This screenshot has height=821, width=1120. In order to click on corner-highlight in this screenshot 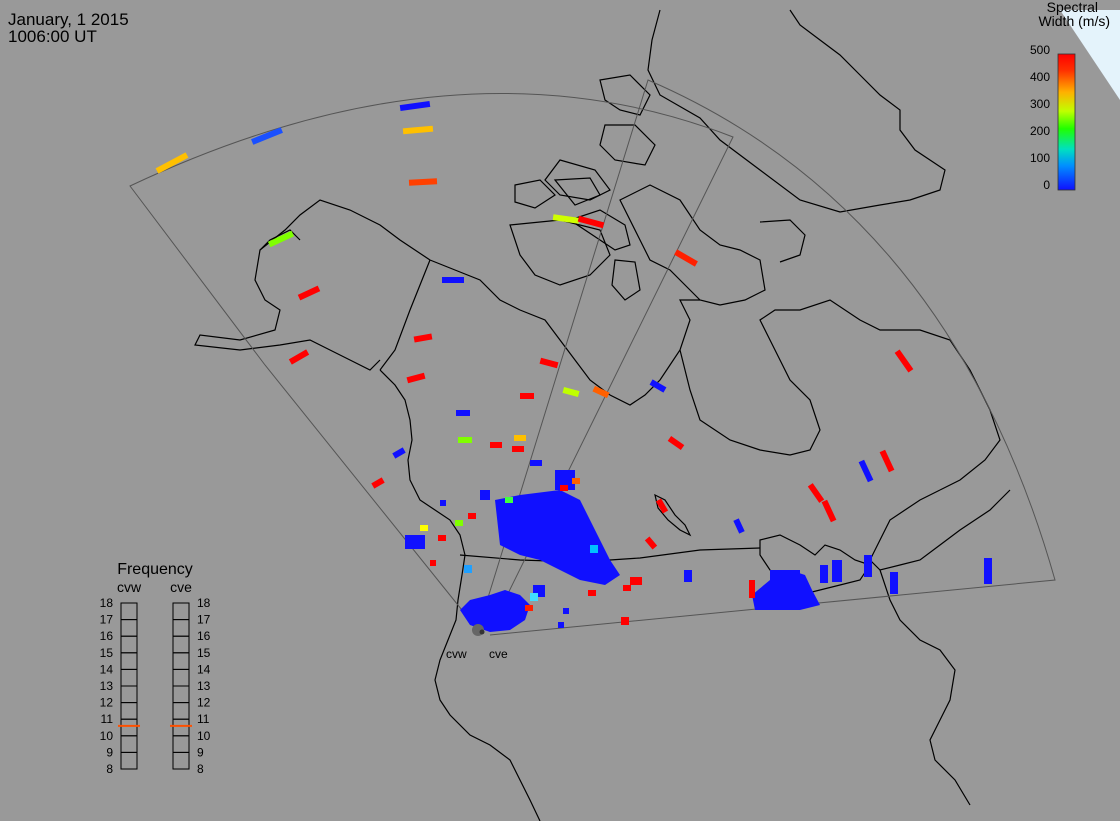, I will do `click(1090, 55)`.